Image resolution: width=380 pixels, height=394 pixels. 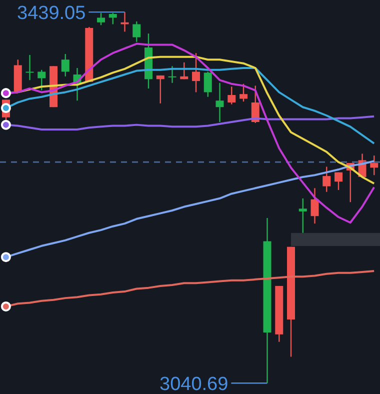 I want to click on annotation: 3439.05, so click(x=51, y=13).